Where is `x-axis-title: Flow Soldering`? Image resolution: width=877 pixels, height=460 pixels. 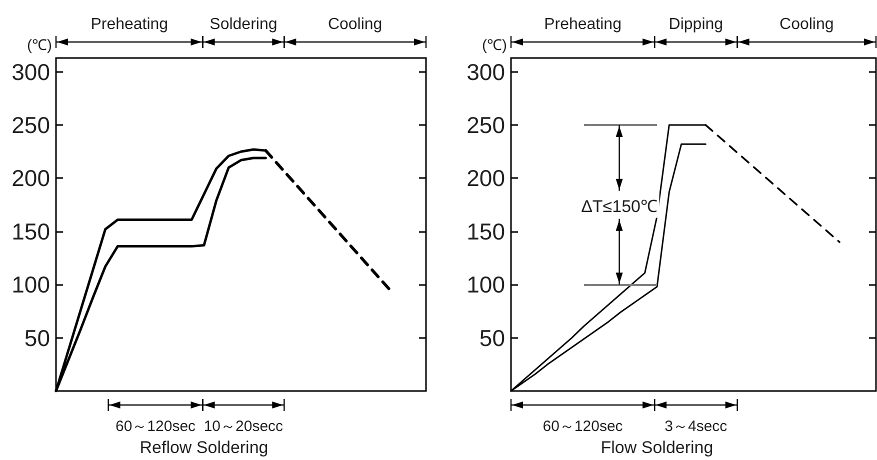 x-axis-title: Flow Soldering is located at coordinates (657, 447).